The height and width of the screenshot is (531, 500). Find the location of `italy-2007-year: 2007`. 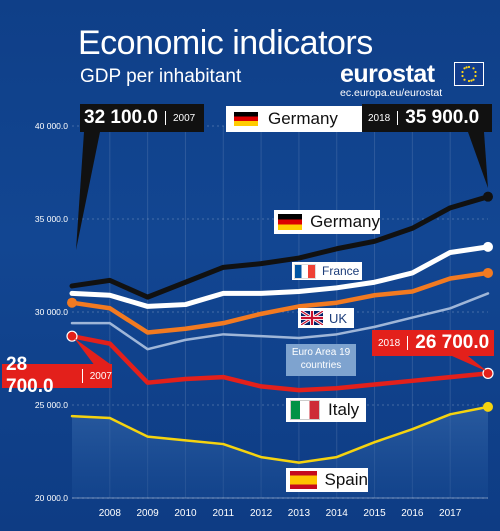

italy-2007-year: 2007 is located at coordinates (100, 376).